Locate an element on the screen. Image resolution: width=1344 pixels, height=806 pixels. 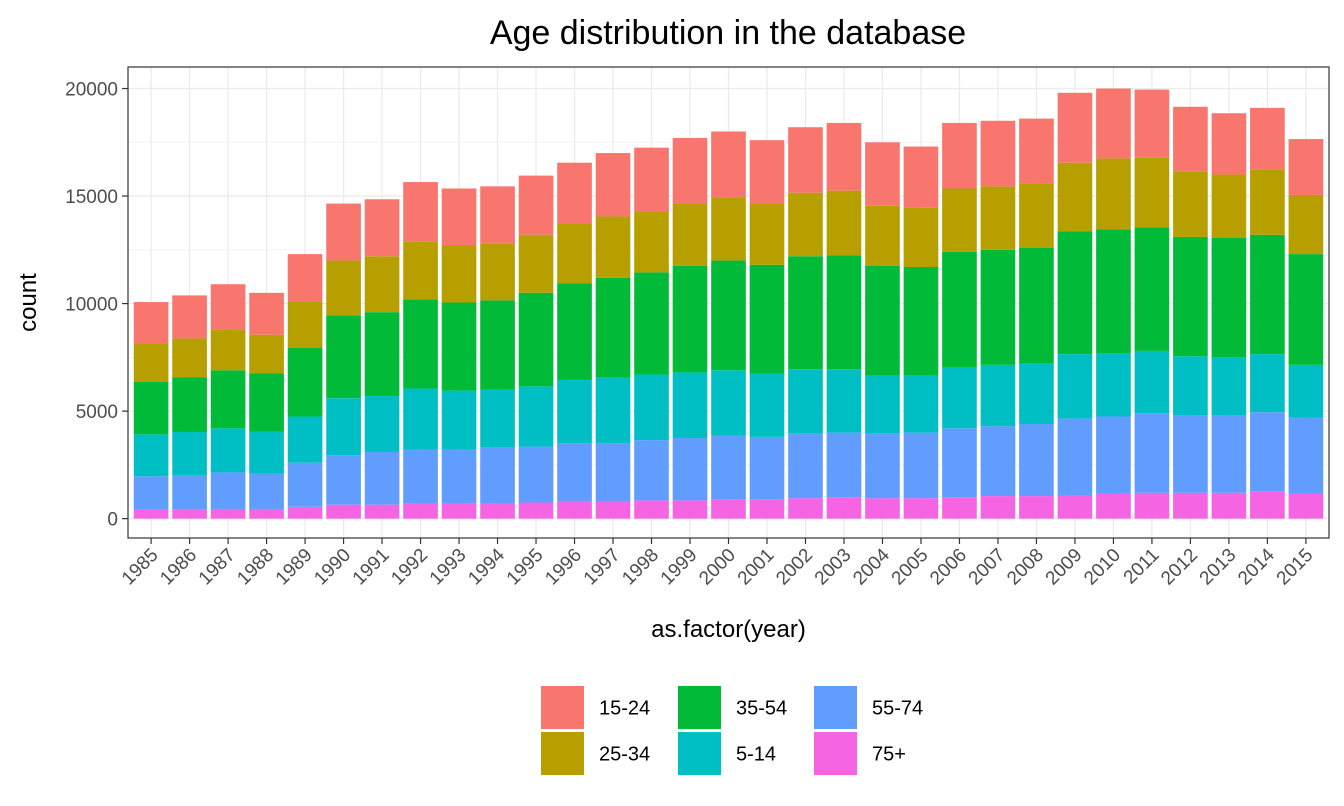
legend-item-55-74: 55-74 is located at coordinates (868, 707).